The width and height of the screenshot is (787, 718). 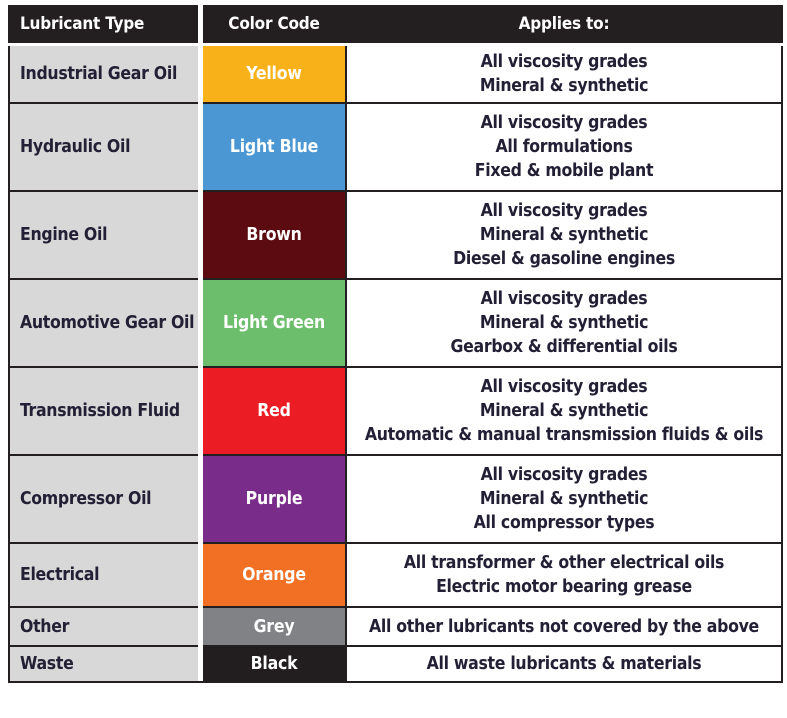 What do you see at coordinates (274, 412) in the screenshot?
I see `color-swatch: Red` at bounding box center [274, 412].